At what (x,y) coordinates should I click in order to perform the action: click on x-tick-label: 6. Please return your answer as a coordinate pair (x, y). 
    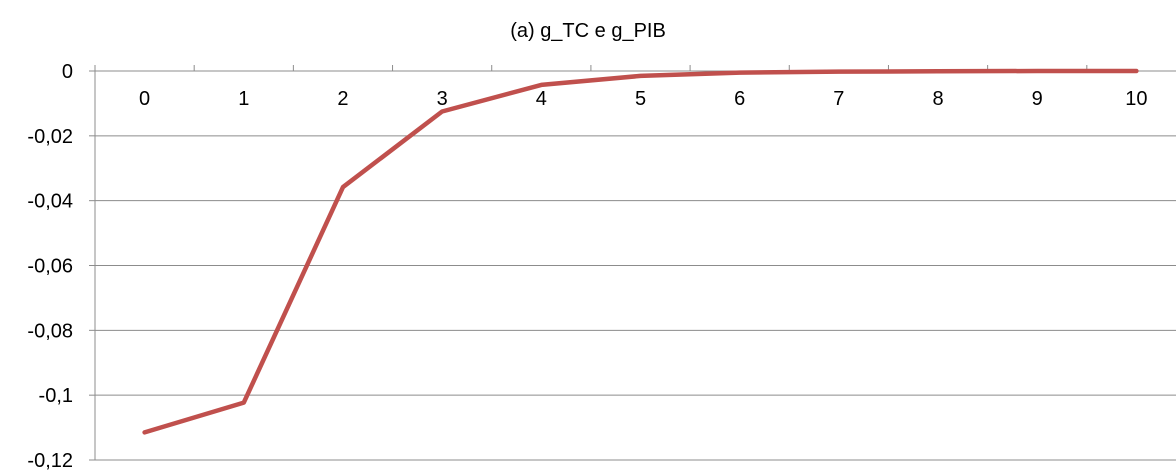
    Looking at the image, I should click on (739, 99).